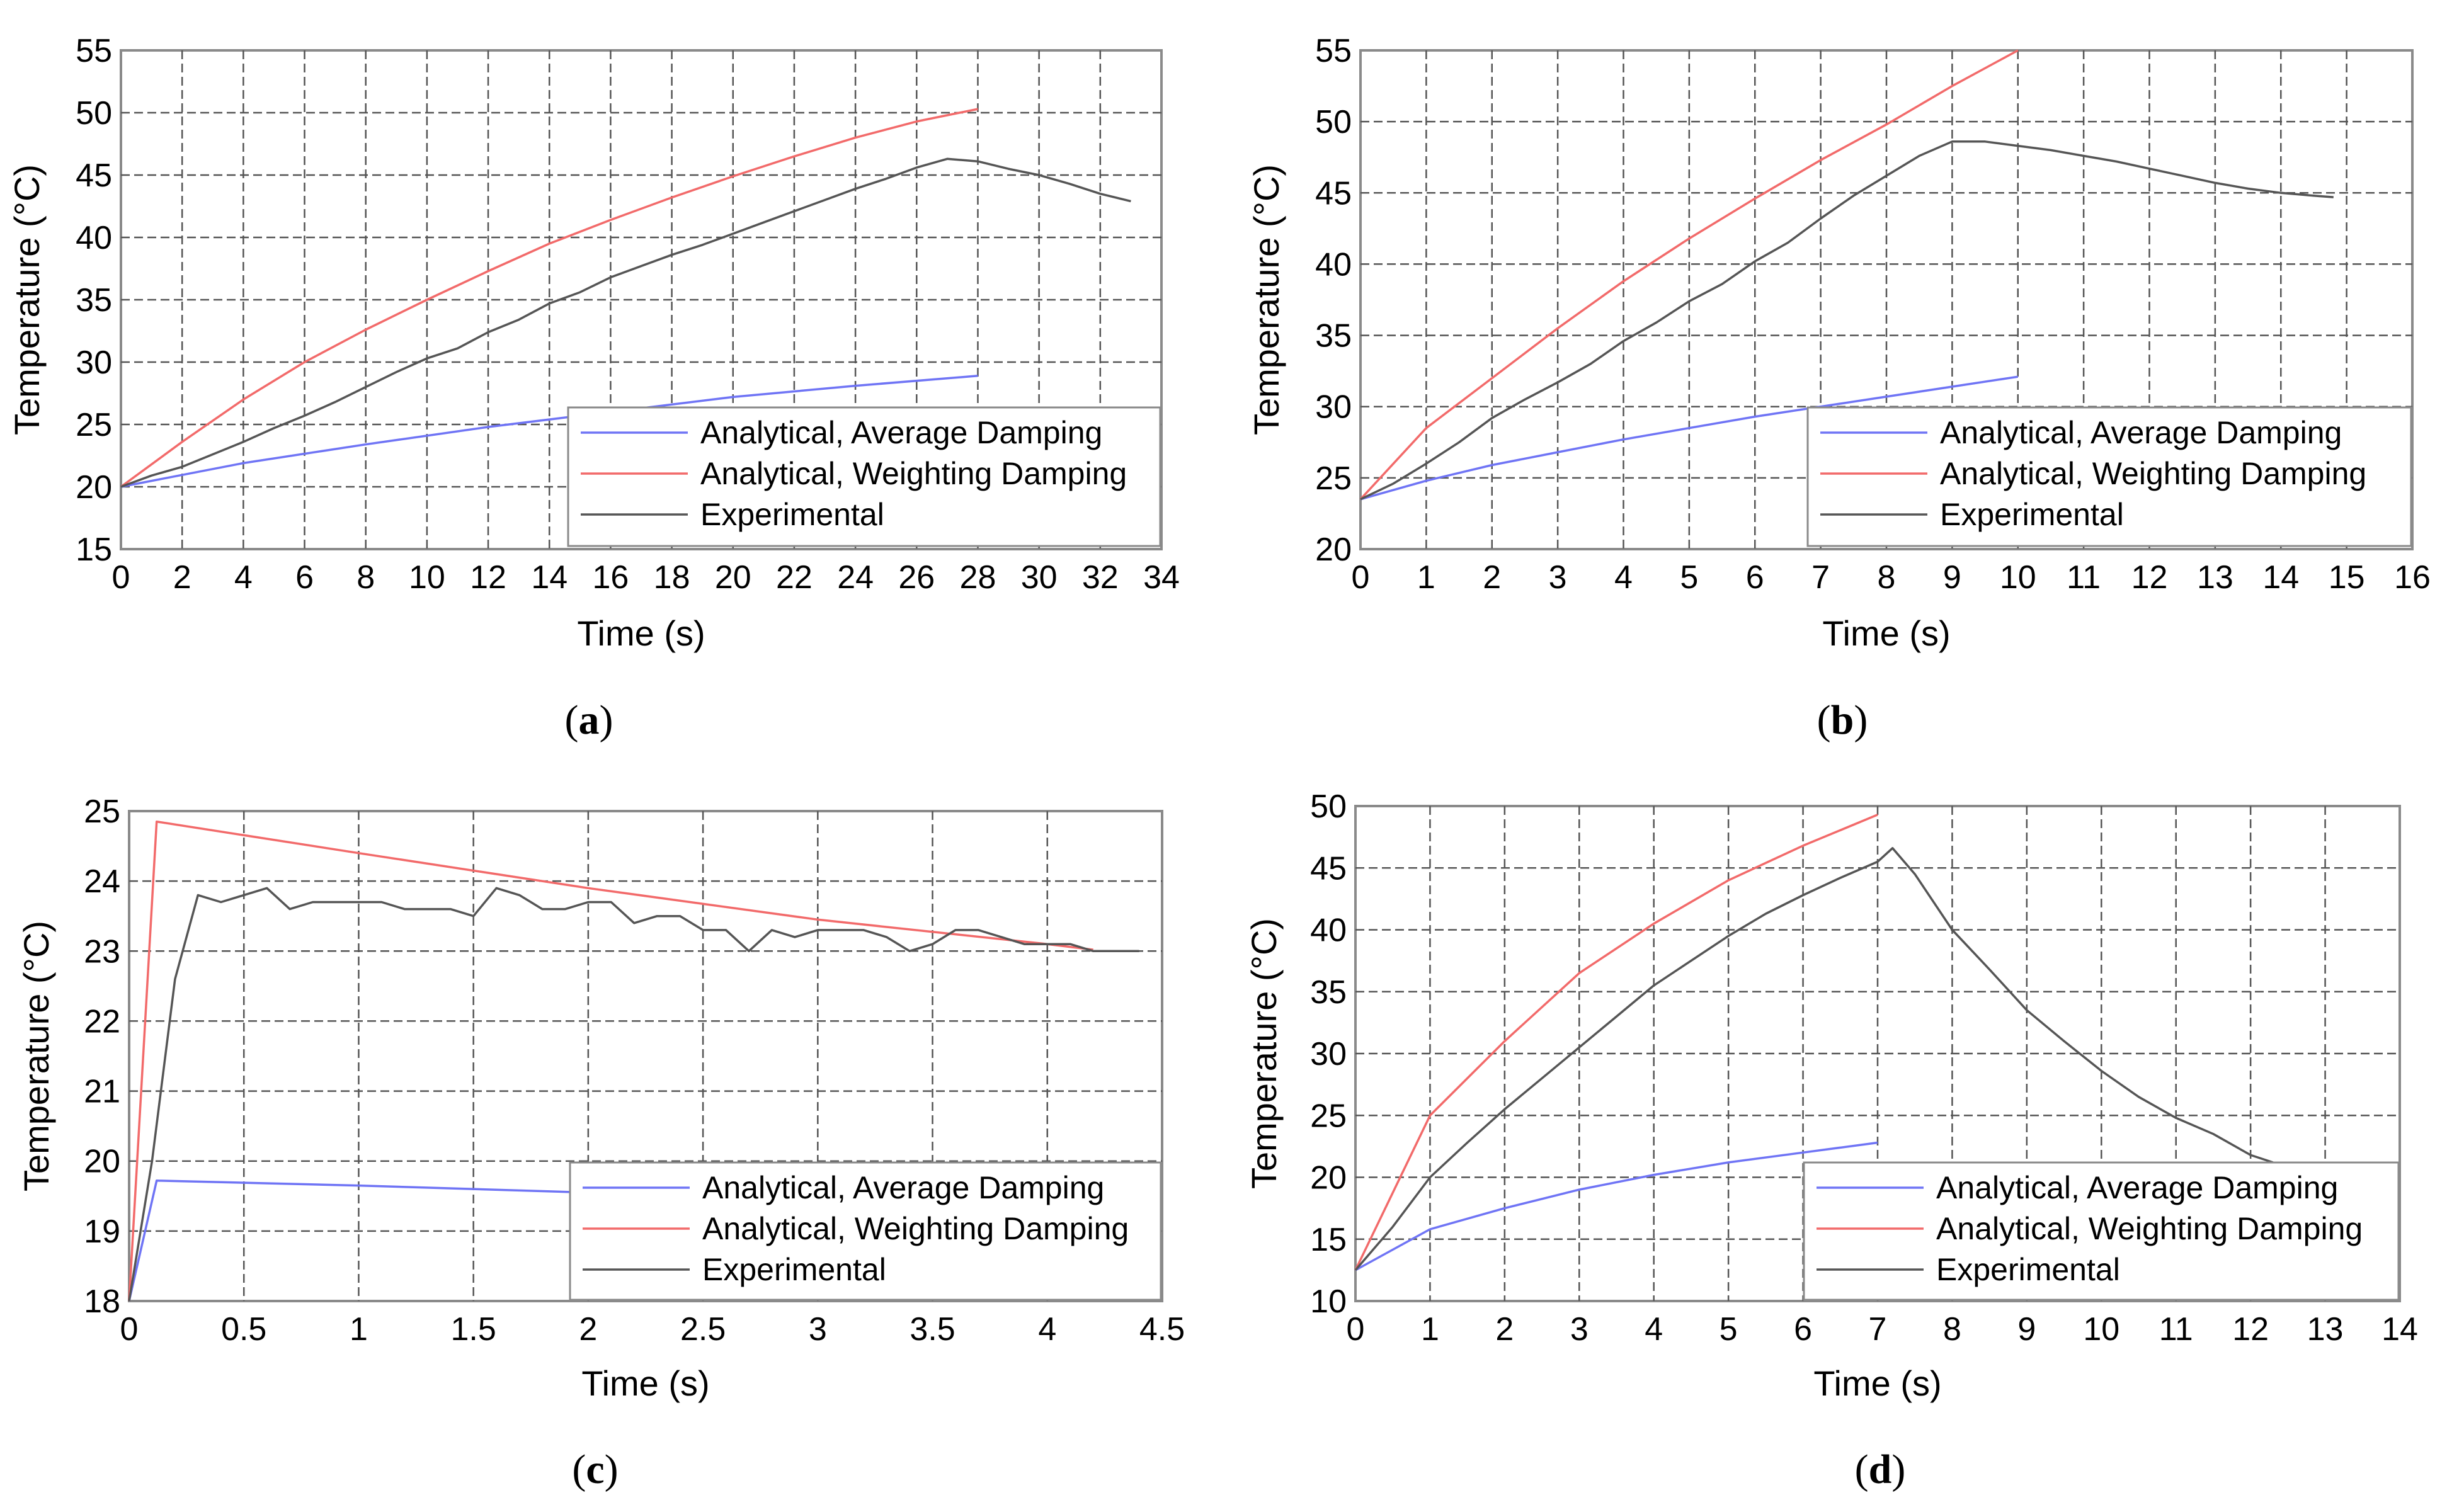 Image resolution: width=2447 pixels, height=1512 pixels. I want to click on y-tick-label: 35, so click(94, 301).